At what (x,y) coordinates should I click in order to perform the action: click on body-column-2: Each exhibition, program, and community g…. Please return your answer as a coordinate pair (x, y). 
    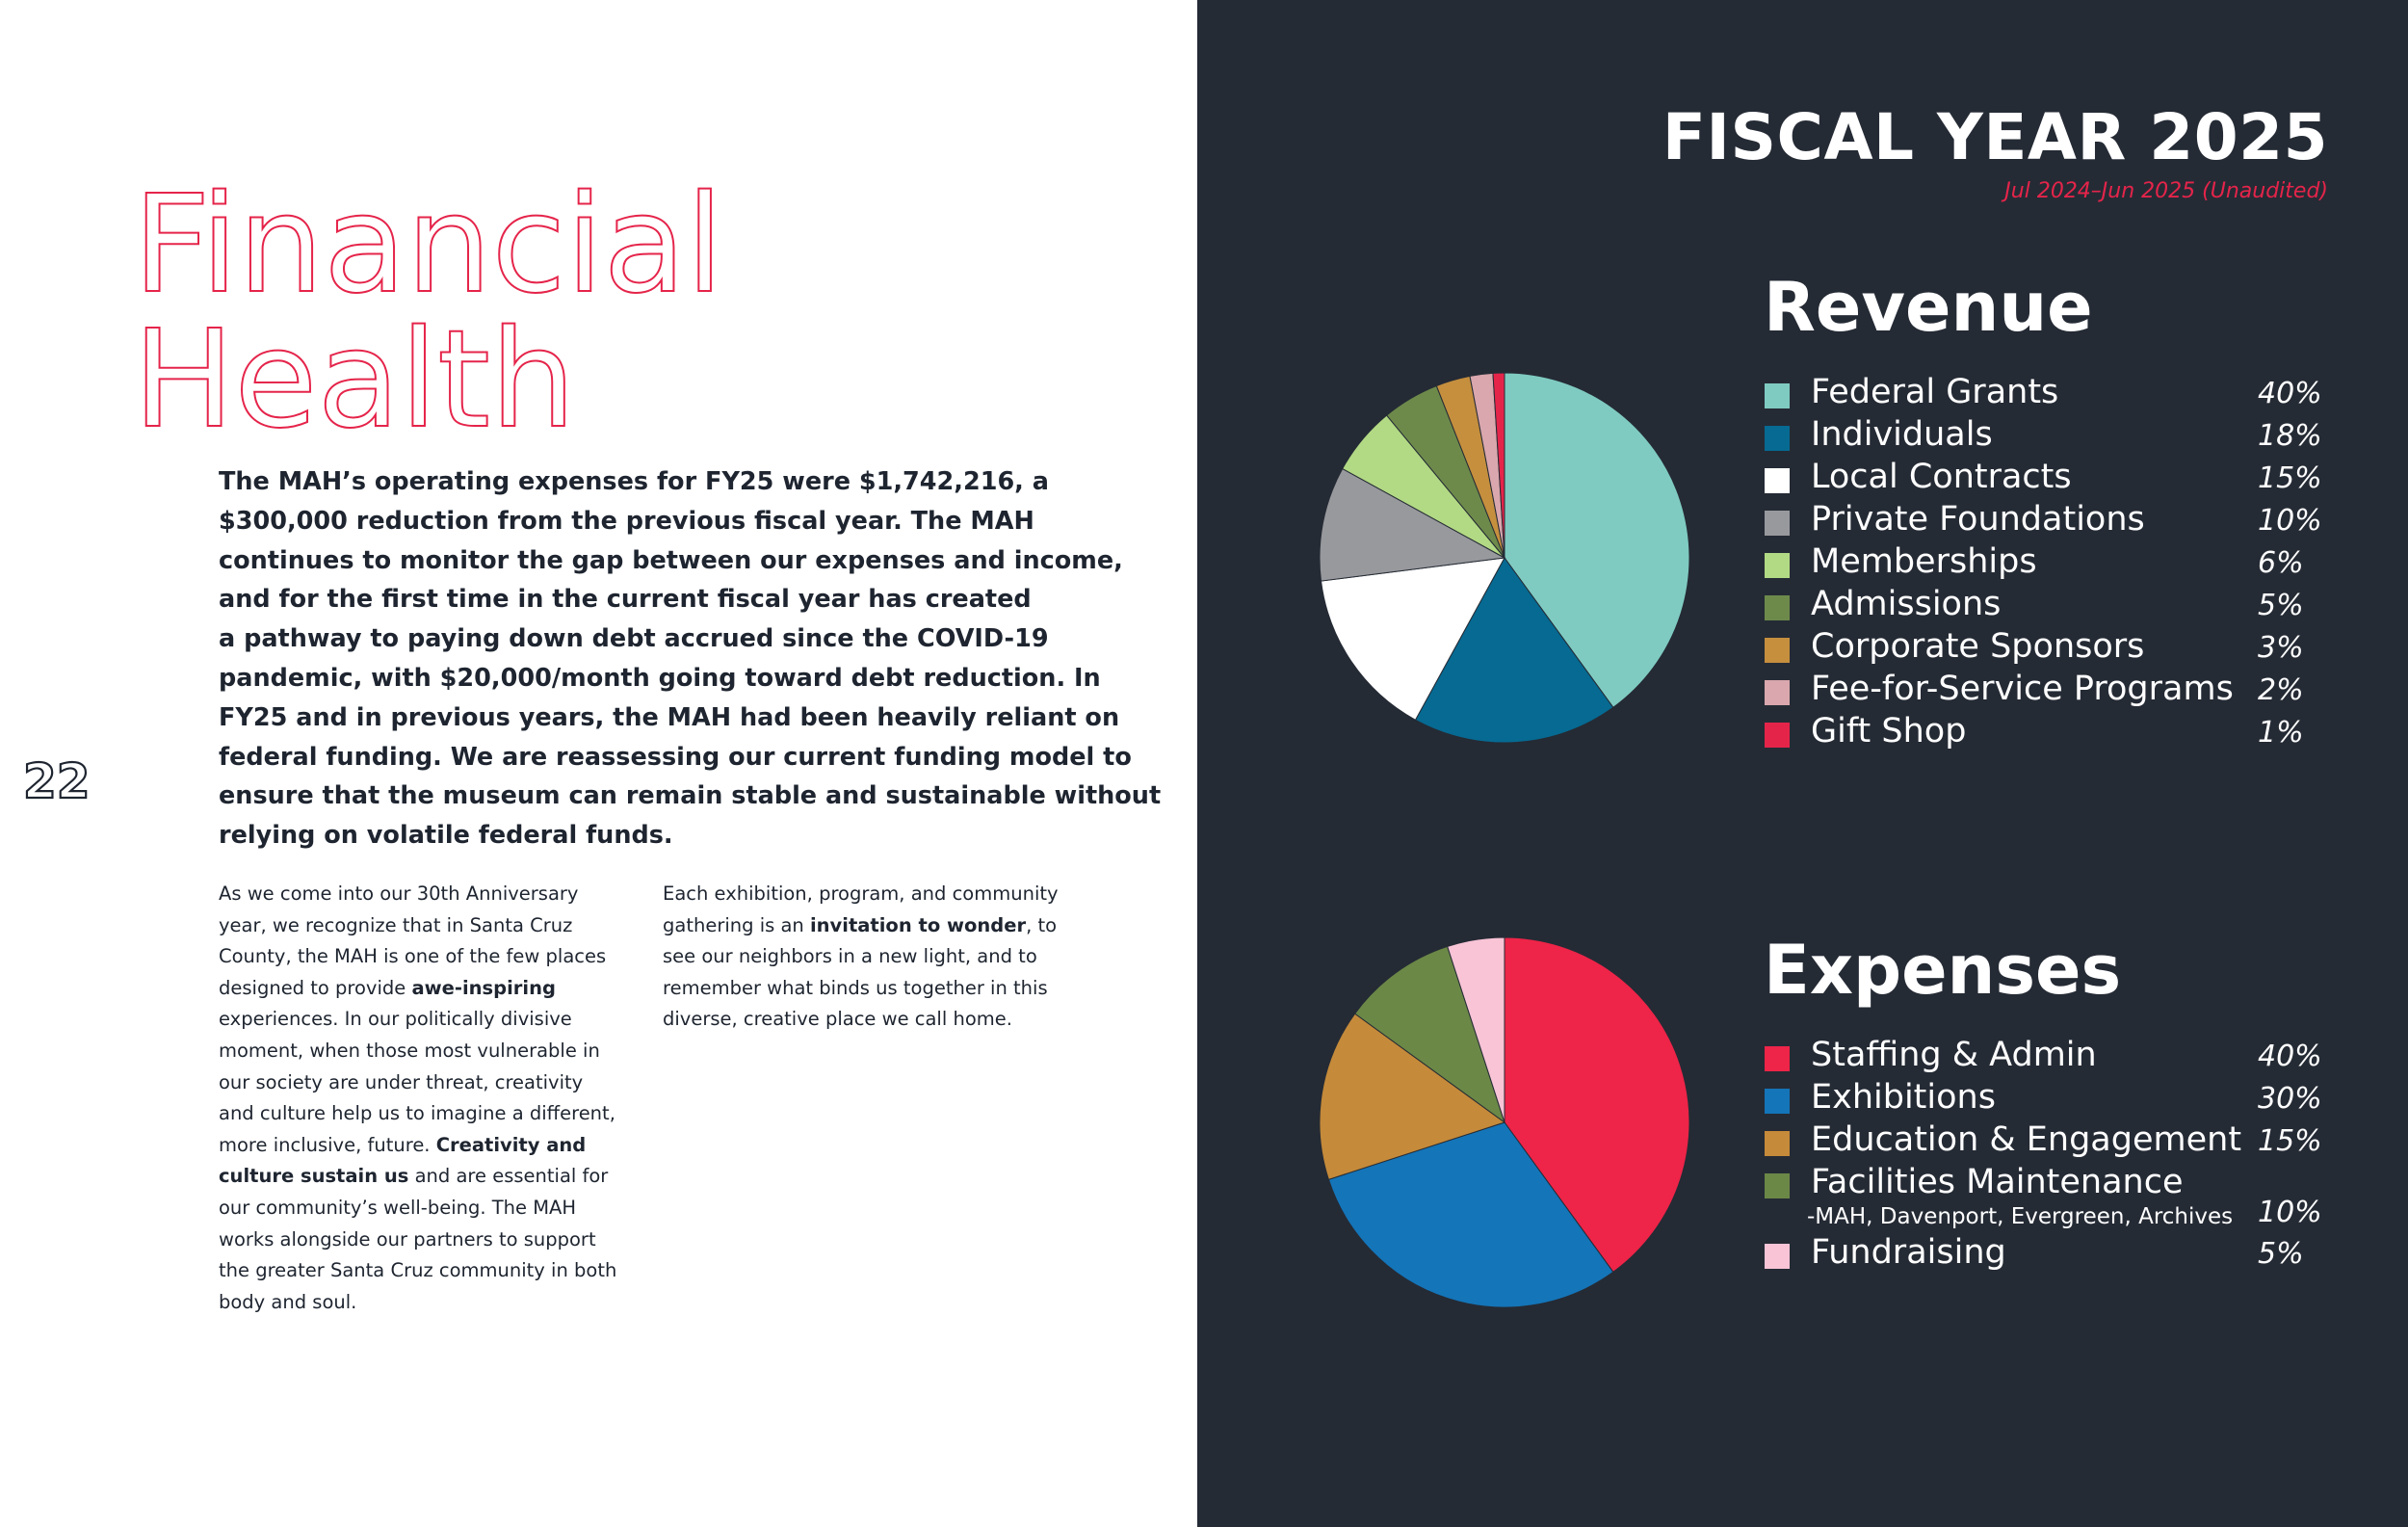
    Looking at the image, I should click on (865, 957).